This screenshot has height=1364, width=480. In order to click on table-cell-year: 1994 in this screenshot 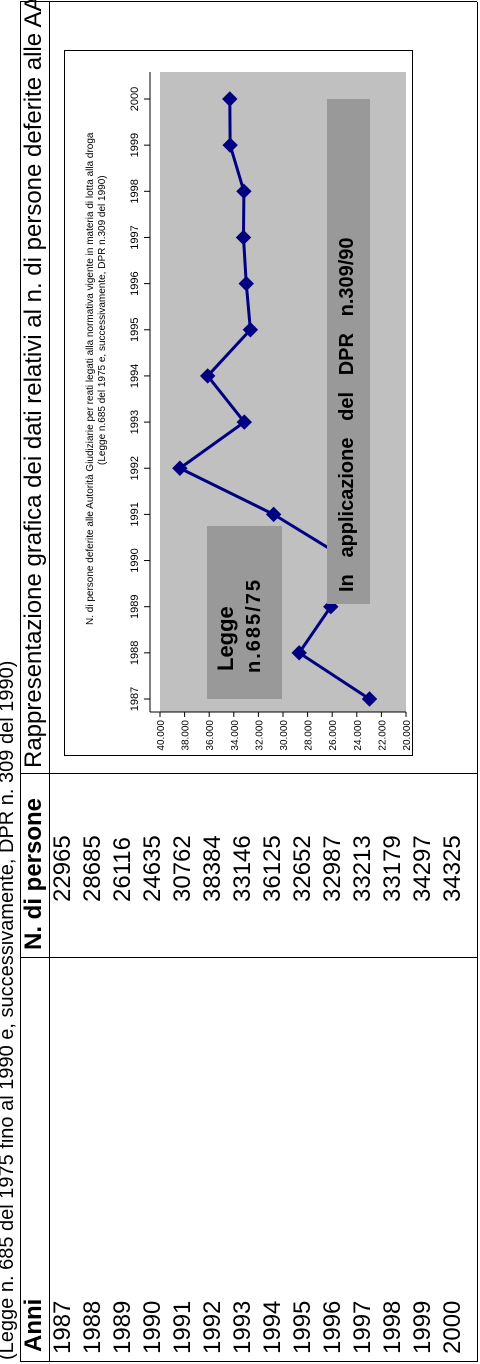, I will do `click(272, 1327)`.